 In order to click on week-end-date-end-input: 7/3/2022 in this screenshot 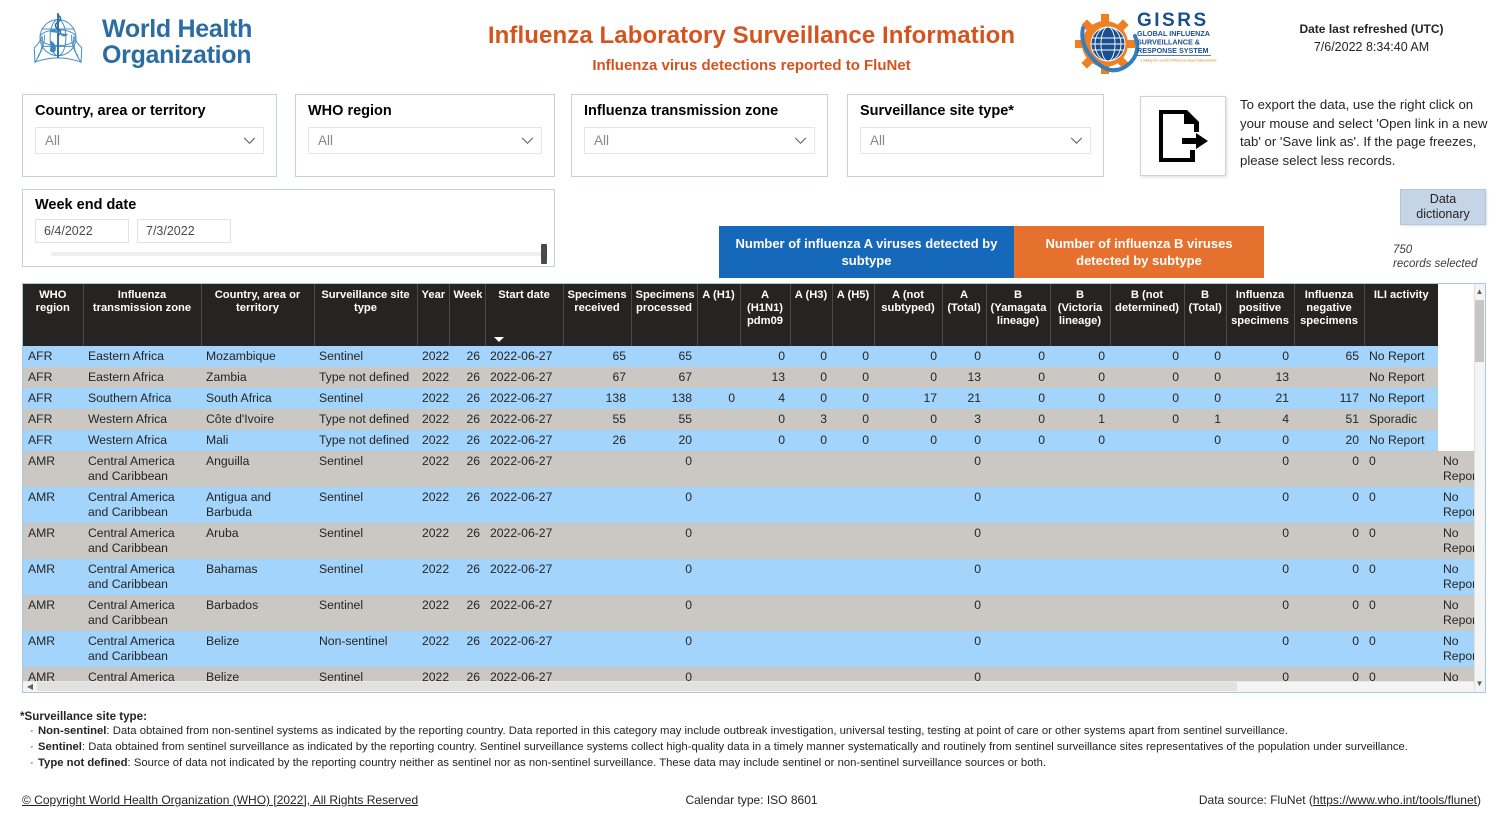, I will do `click(184, 231)`.